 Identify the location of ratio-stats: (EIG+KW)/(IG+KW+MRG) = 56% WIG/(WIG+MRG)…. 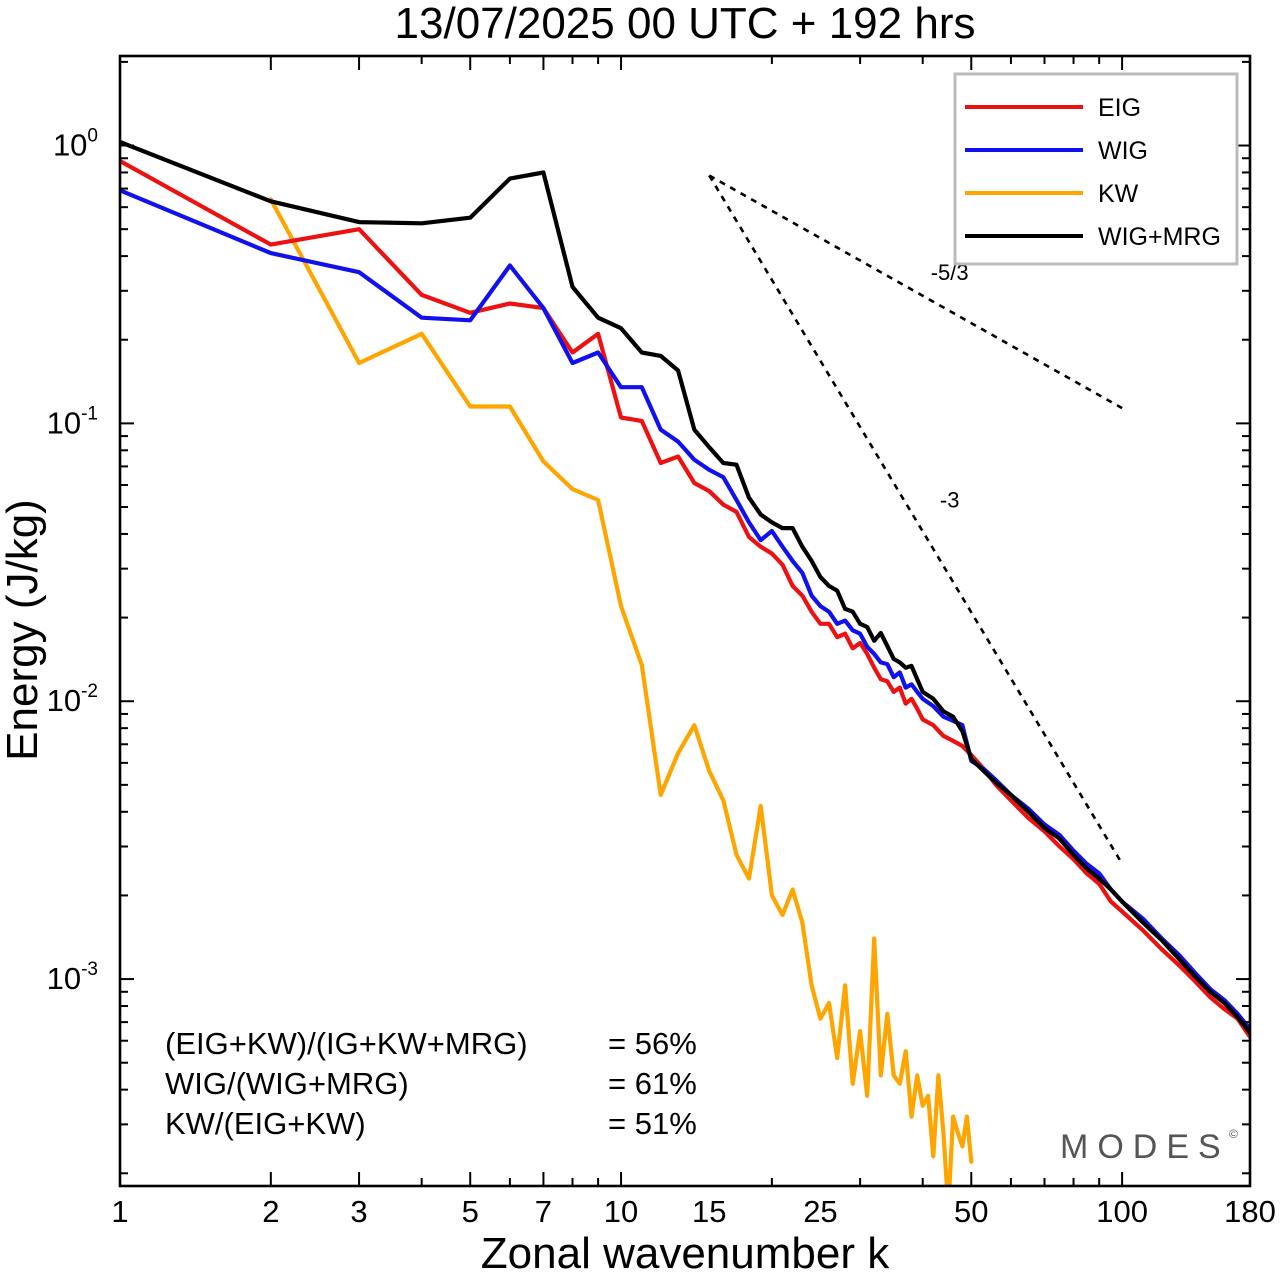
(431, 1083).